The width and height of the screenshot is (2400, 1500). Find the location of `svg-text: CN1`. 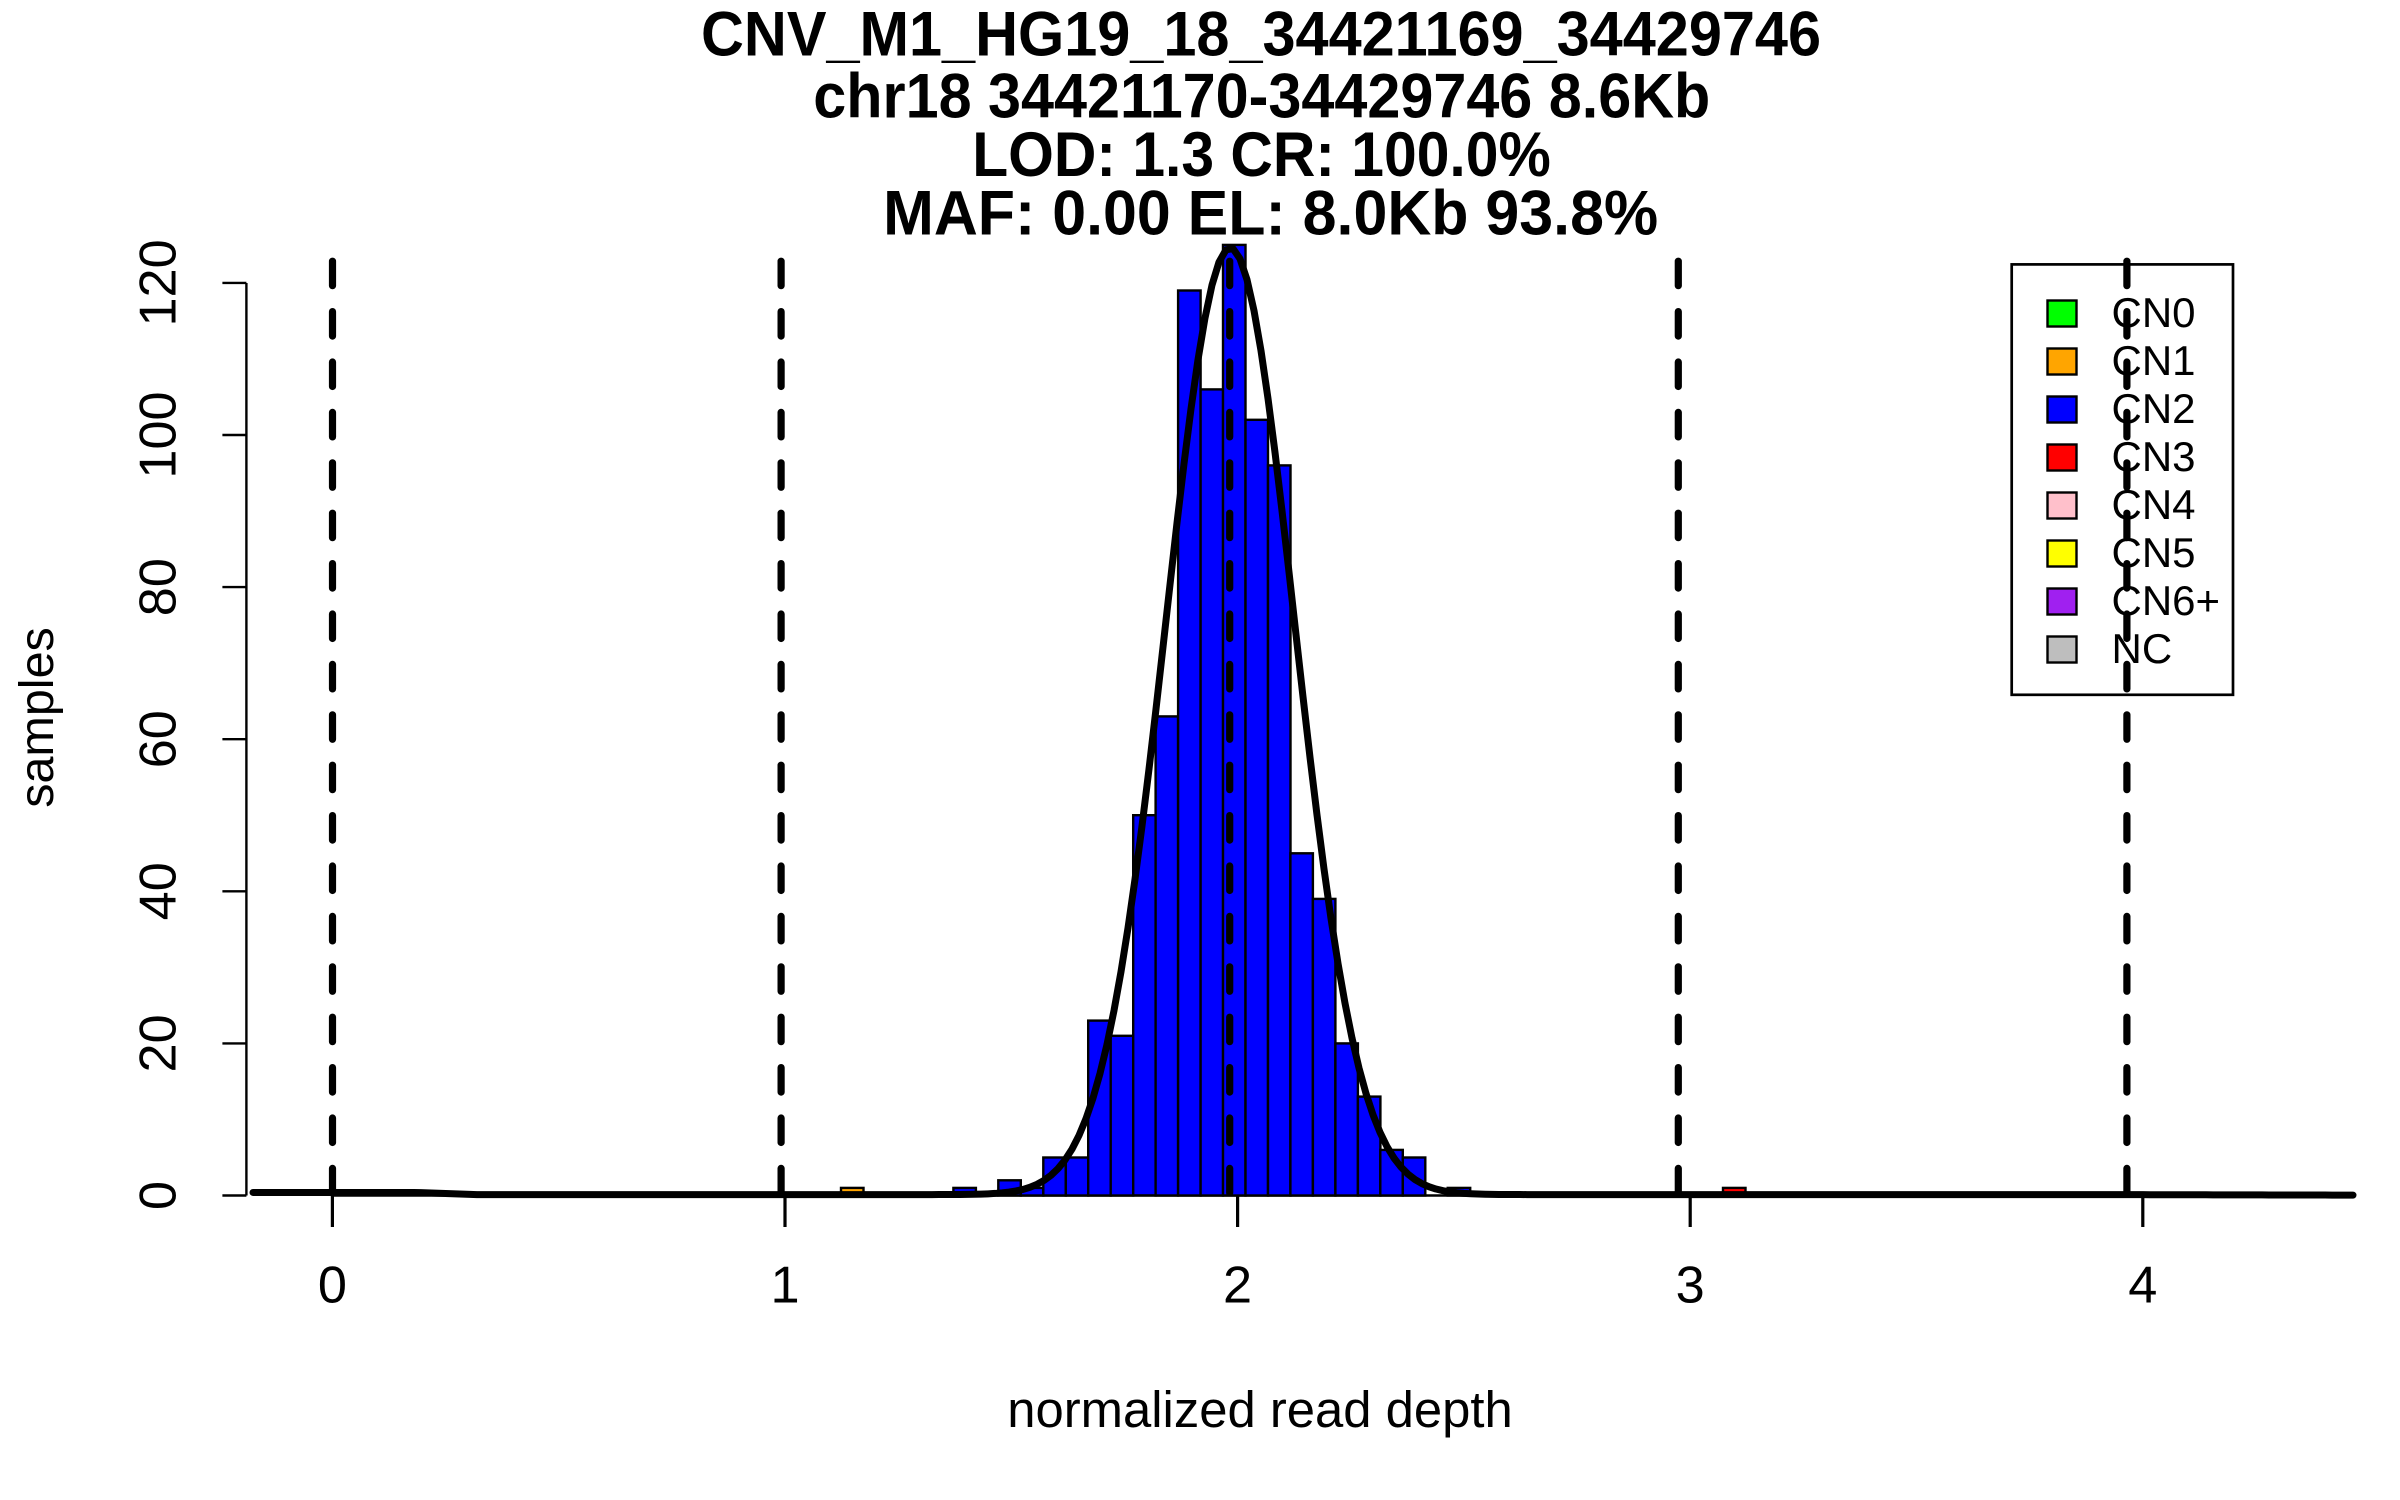

svg-text: CN1 is located at coordinates (2154, 360).